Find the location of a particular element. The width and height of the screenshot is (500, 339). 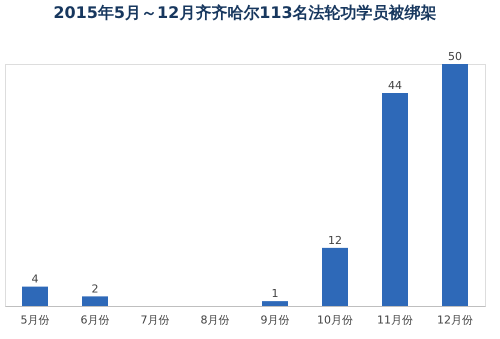

x-tick-label: 9月份 is located at coordinates (275, 320).